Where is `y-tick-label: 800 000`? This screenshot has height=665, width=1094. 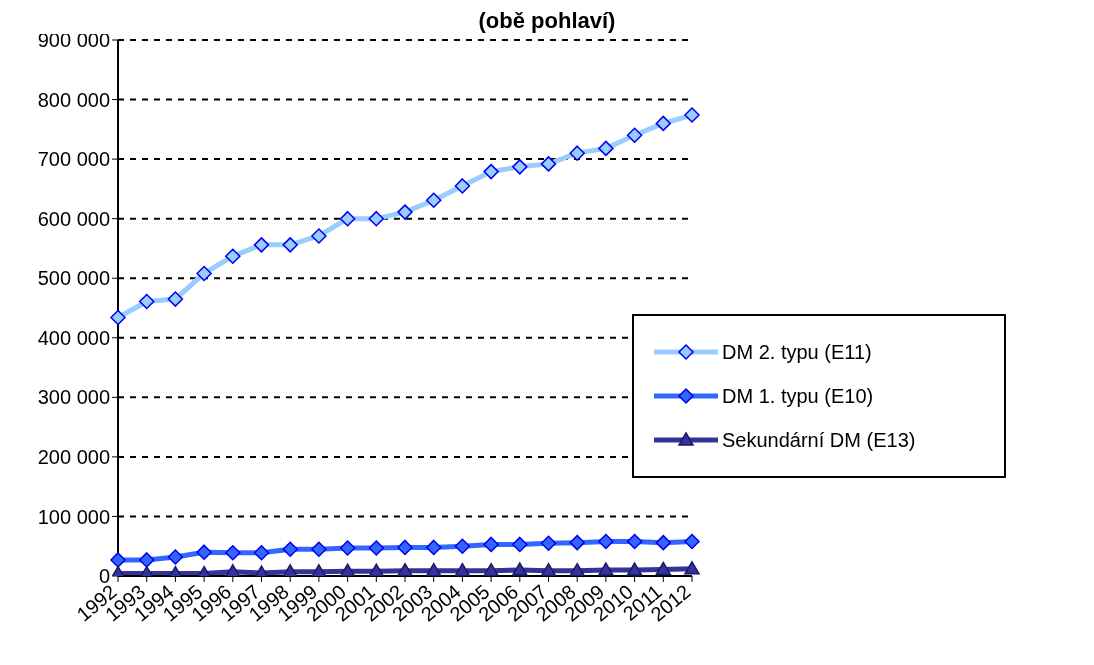 y-tick-label: 800 000 is located at coordinates (73, 99).